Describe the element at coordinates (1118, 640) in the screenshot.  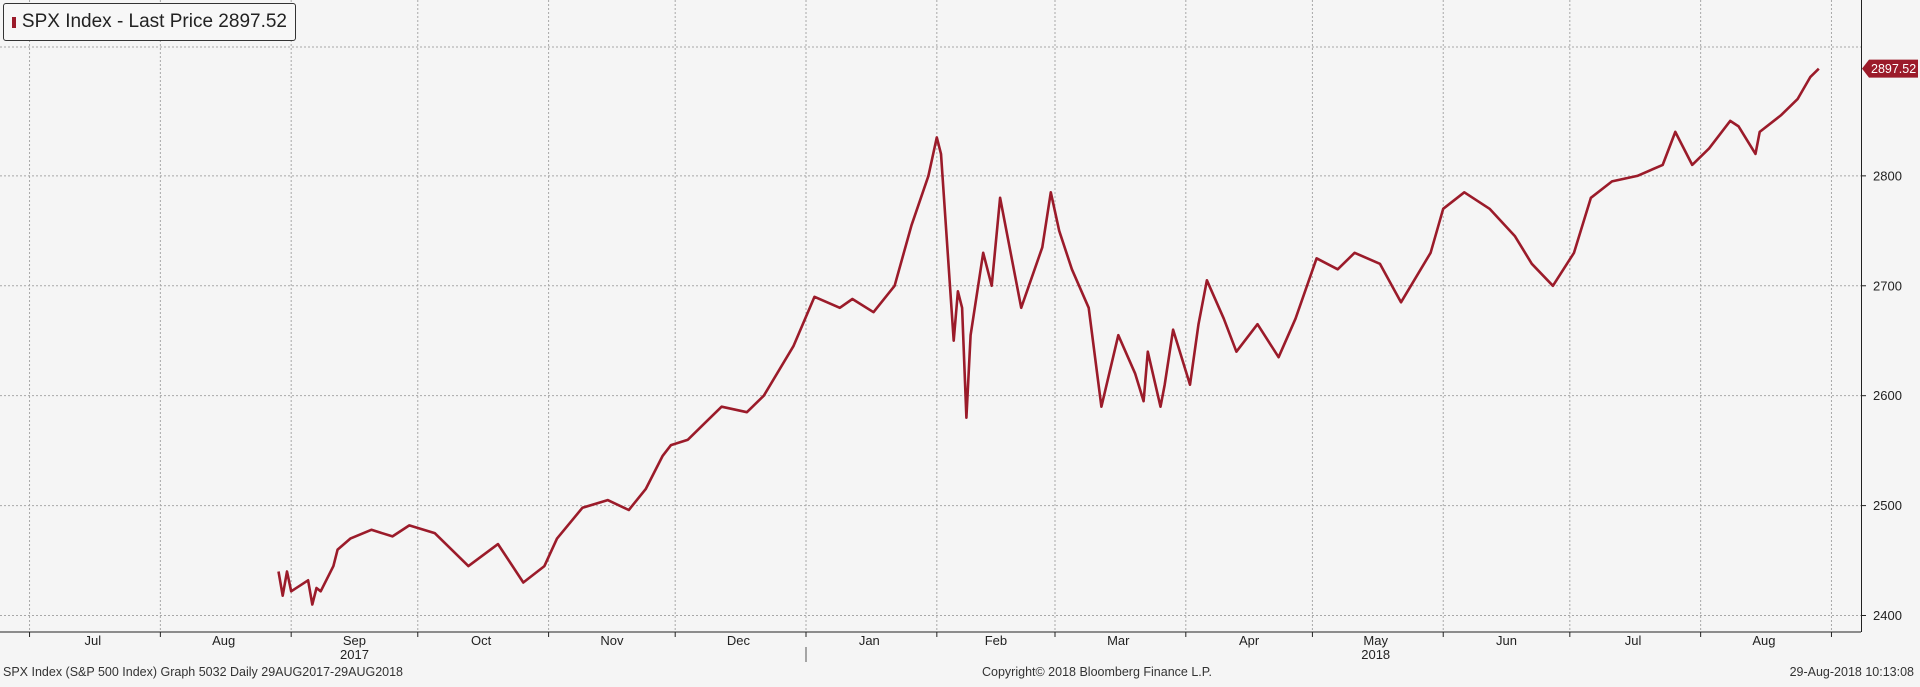
I see `x-tick-label: Mar` at that location.